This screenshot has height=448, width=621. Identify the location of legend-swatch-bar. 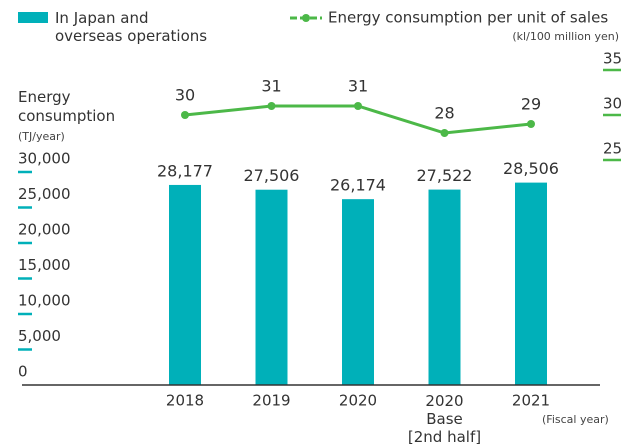
(33, 17).